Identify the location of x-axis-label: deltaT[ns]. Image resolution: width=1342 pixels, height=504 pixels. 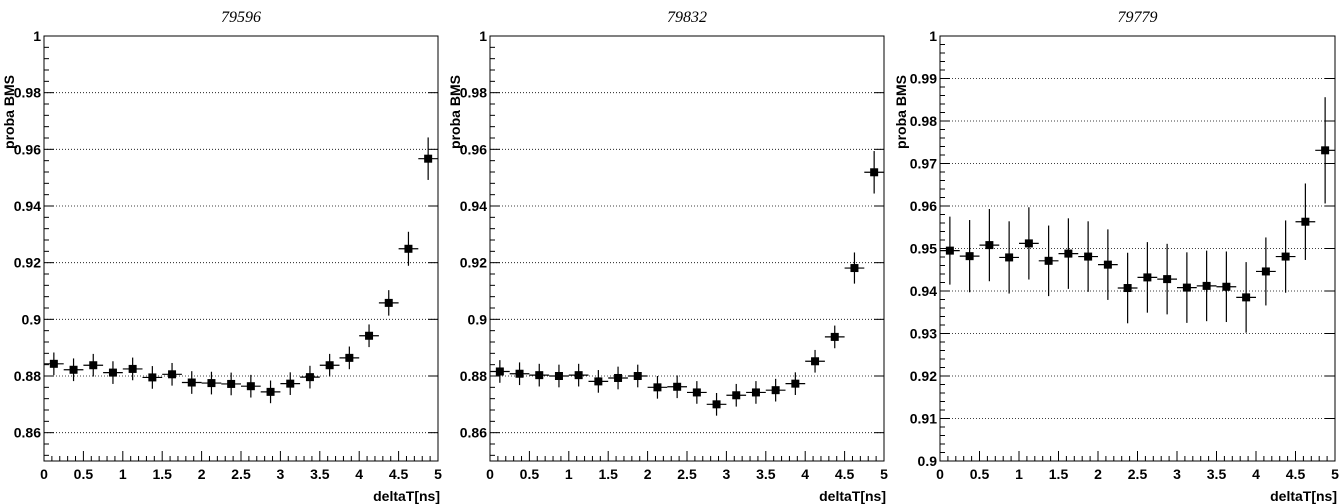
(406, 496).